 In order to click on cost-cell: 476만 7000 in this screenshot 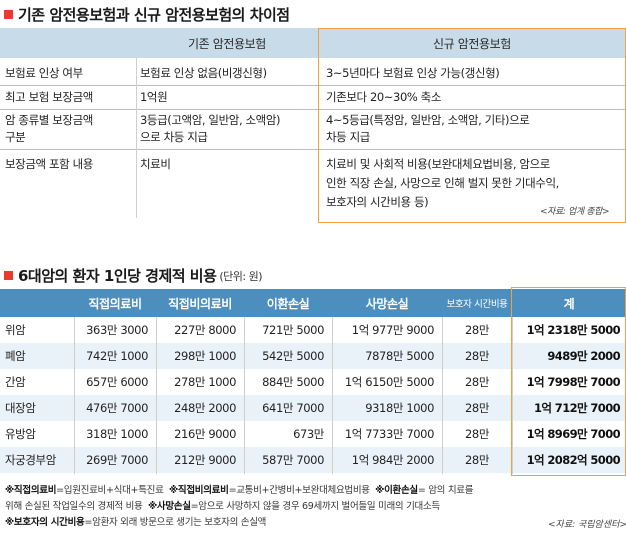, I will do `click(117, 408)`.